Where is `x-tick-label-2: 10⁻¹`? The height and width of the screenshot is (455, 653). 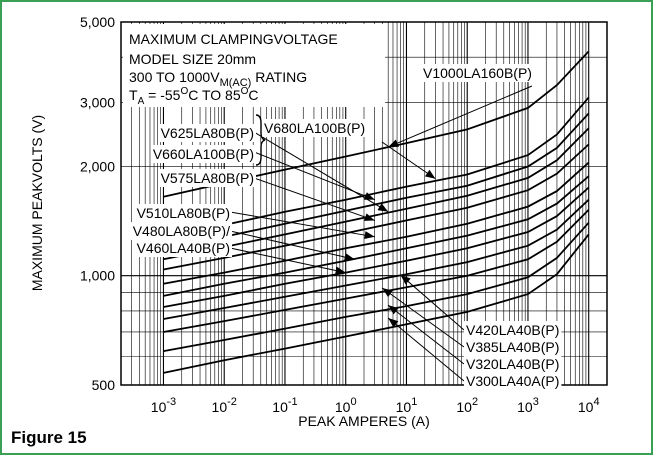
x-tick-label-2: 10⁻¹ is located at coordinates (284, 405).